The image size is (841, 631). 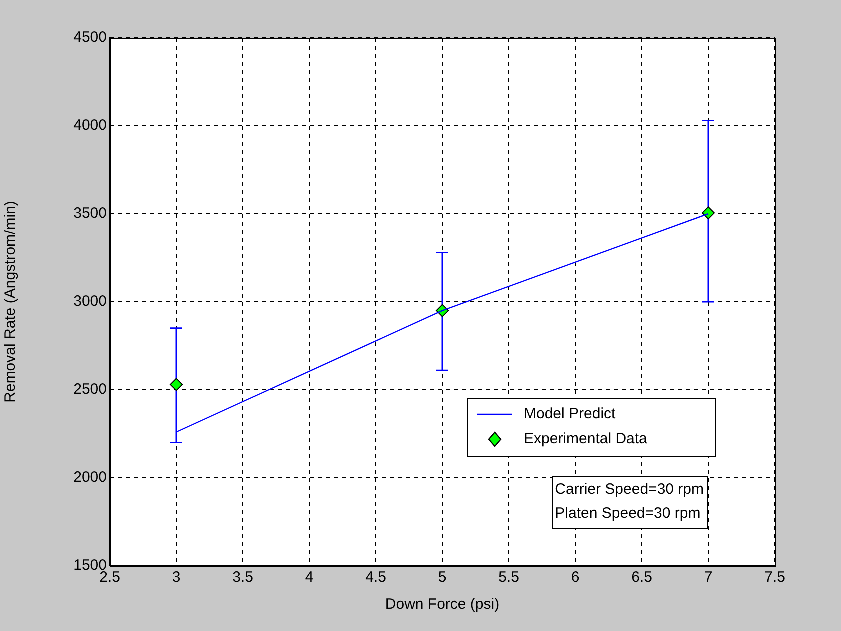 What do you see at coordinates (90, 125) in the screenshot?
I see `y-tick-label: 4000` at bounding box center [90, 125].